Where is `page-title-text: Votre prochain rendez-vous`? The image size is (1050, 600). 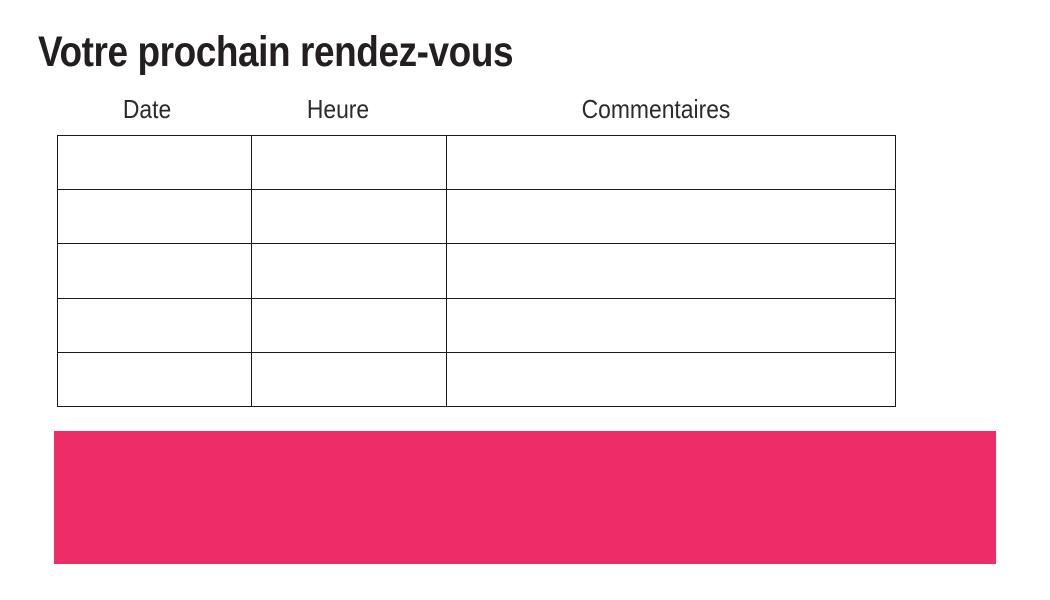 page-title-text: Votre prochain rendez-vous is located at coordinates (276, 52).